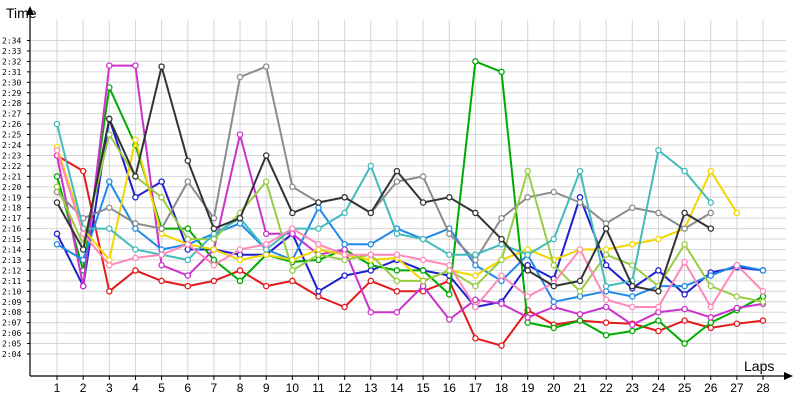 The height and width of the screenshot is (400, 800). I want to click on y-tick-label: 2:16, so click(11, 229).